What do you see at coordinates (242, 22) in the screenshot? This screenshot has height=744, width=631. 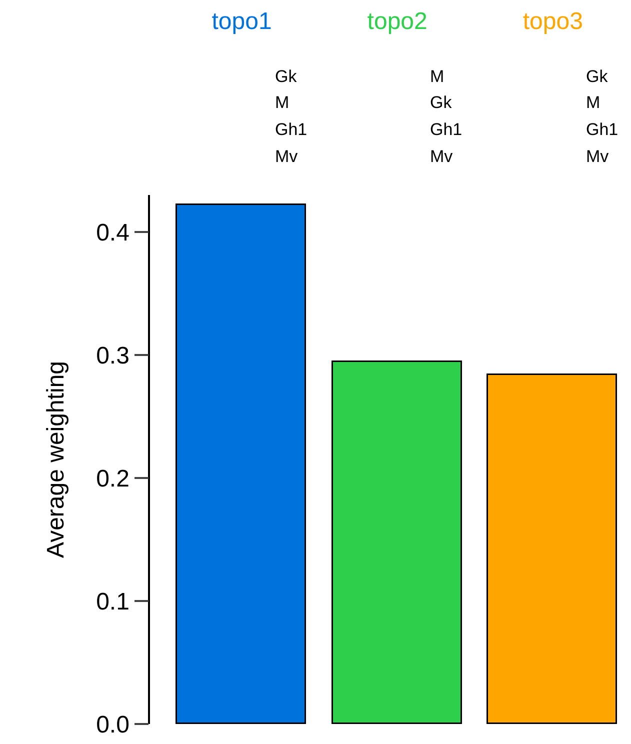 I see `x-tick-label: topo1` at bounding box center [242, 22].